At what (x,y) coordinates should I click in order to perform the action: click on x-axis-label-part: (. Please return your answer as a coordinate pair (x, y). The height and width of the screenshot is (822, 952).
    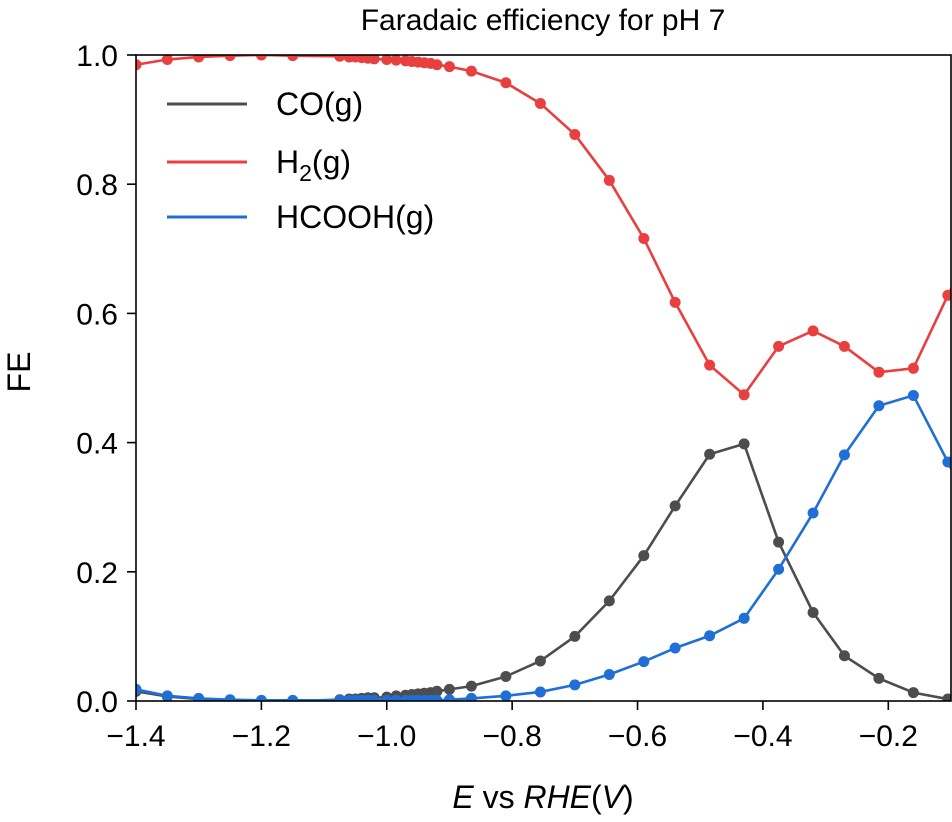
    Looking at the image, I should click on (596, 797).